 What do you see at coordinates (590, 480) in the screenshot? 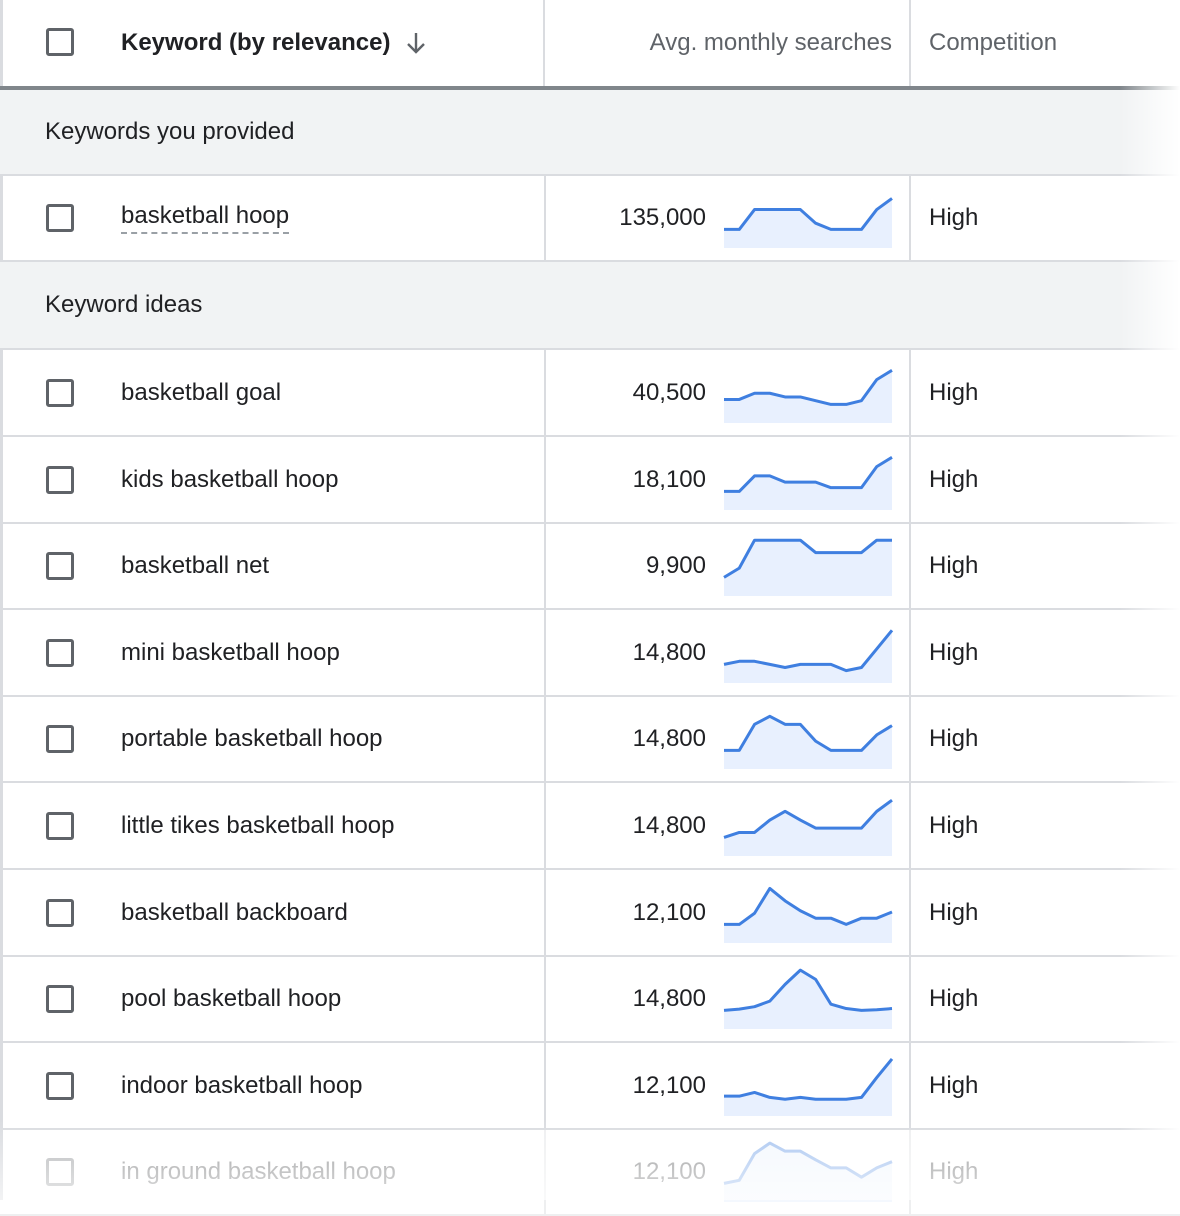
I see `table-row: kids basketball hoop 18,100 High` at bounding box center [590, 480].